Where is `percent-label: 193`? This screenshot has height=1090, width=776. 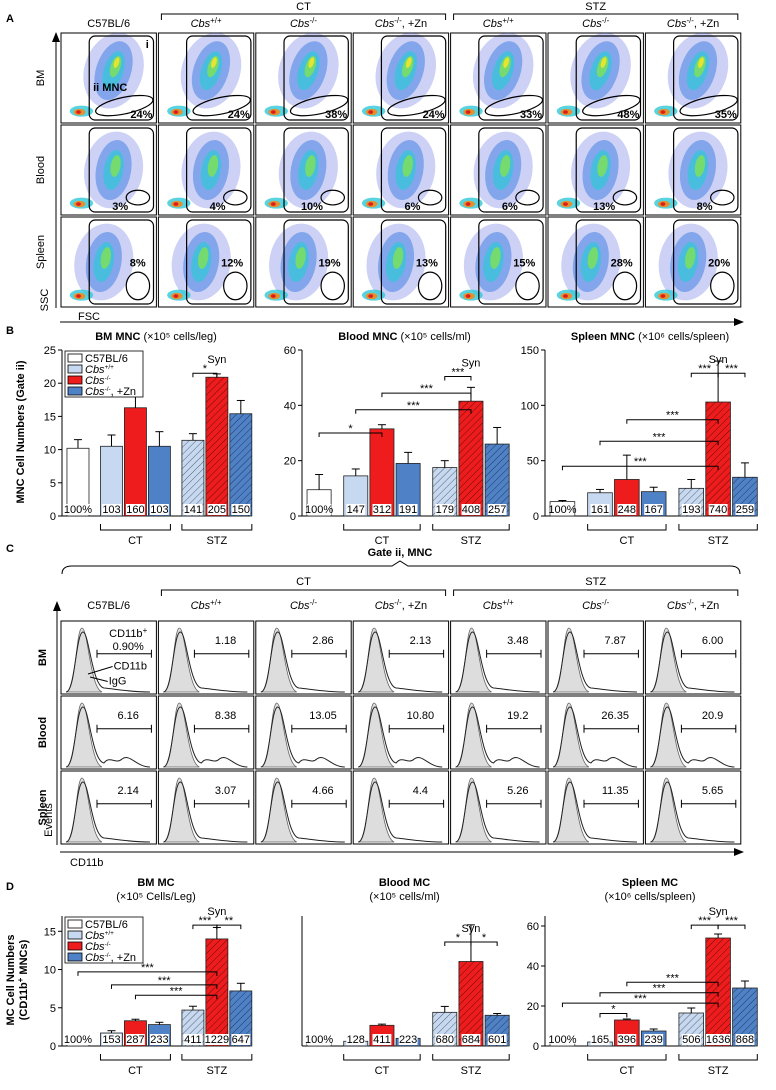
percent-label: 193 is located at coordinates (691, 510).